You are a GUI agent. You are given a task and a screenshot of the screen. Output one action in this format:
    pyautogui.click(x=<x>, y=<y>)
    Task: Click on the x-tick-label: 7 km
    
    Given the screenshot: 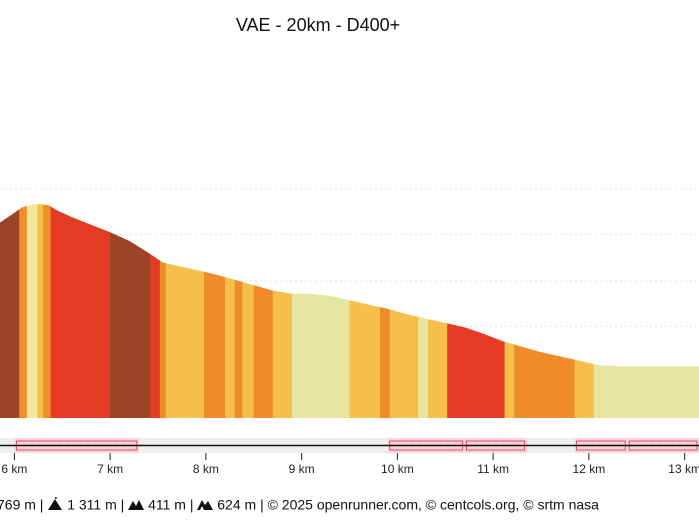 What is the action you would take?
    pyautogui.click(x=110, y=469)
    